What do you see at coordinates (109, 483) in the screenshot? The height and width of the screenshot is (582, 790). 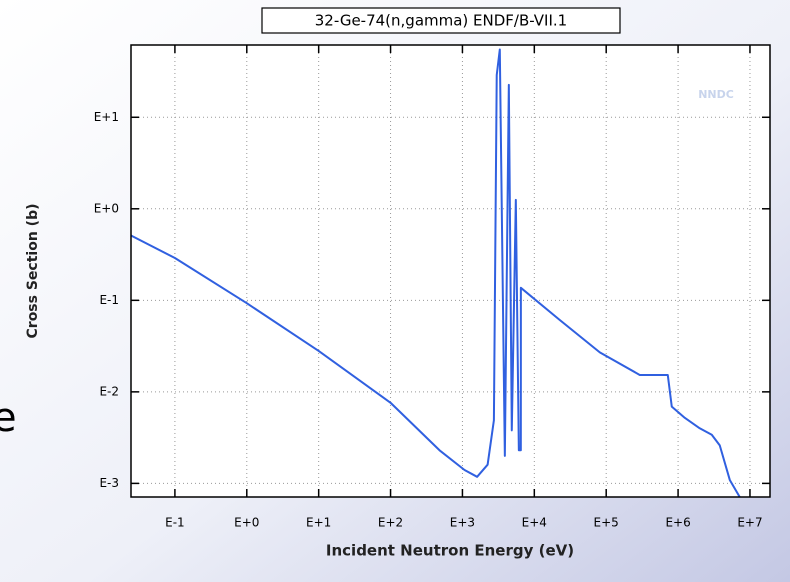 I see `y-tick-label: E-3` at bounding box center [109, 483].